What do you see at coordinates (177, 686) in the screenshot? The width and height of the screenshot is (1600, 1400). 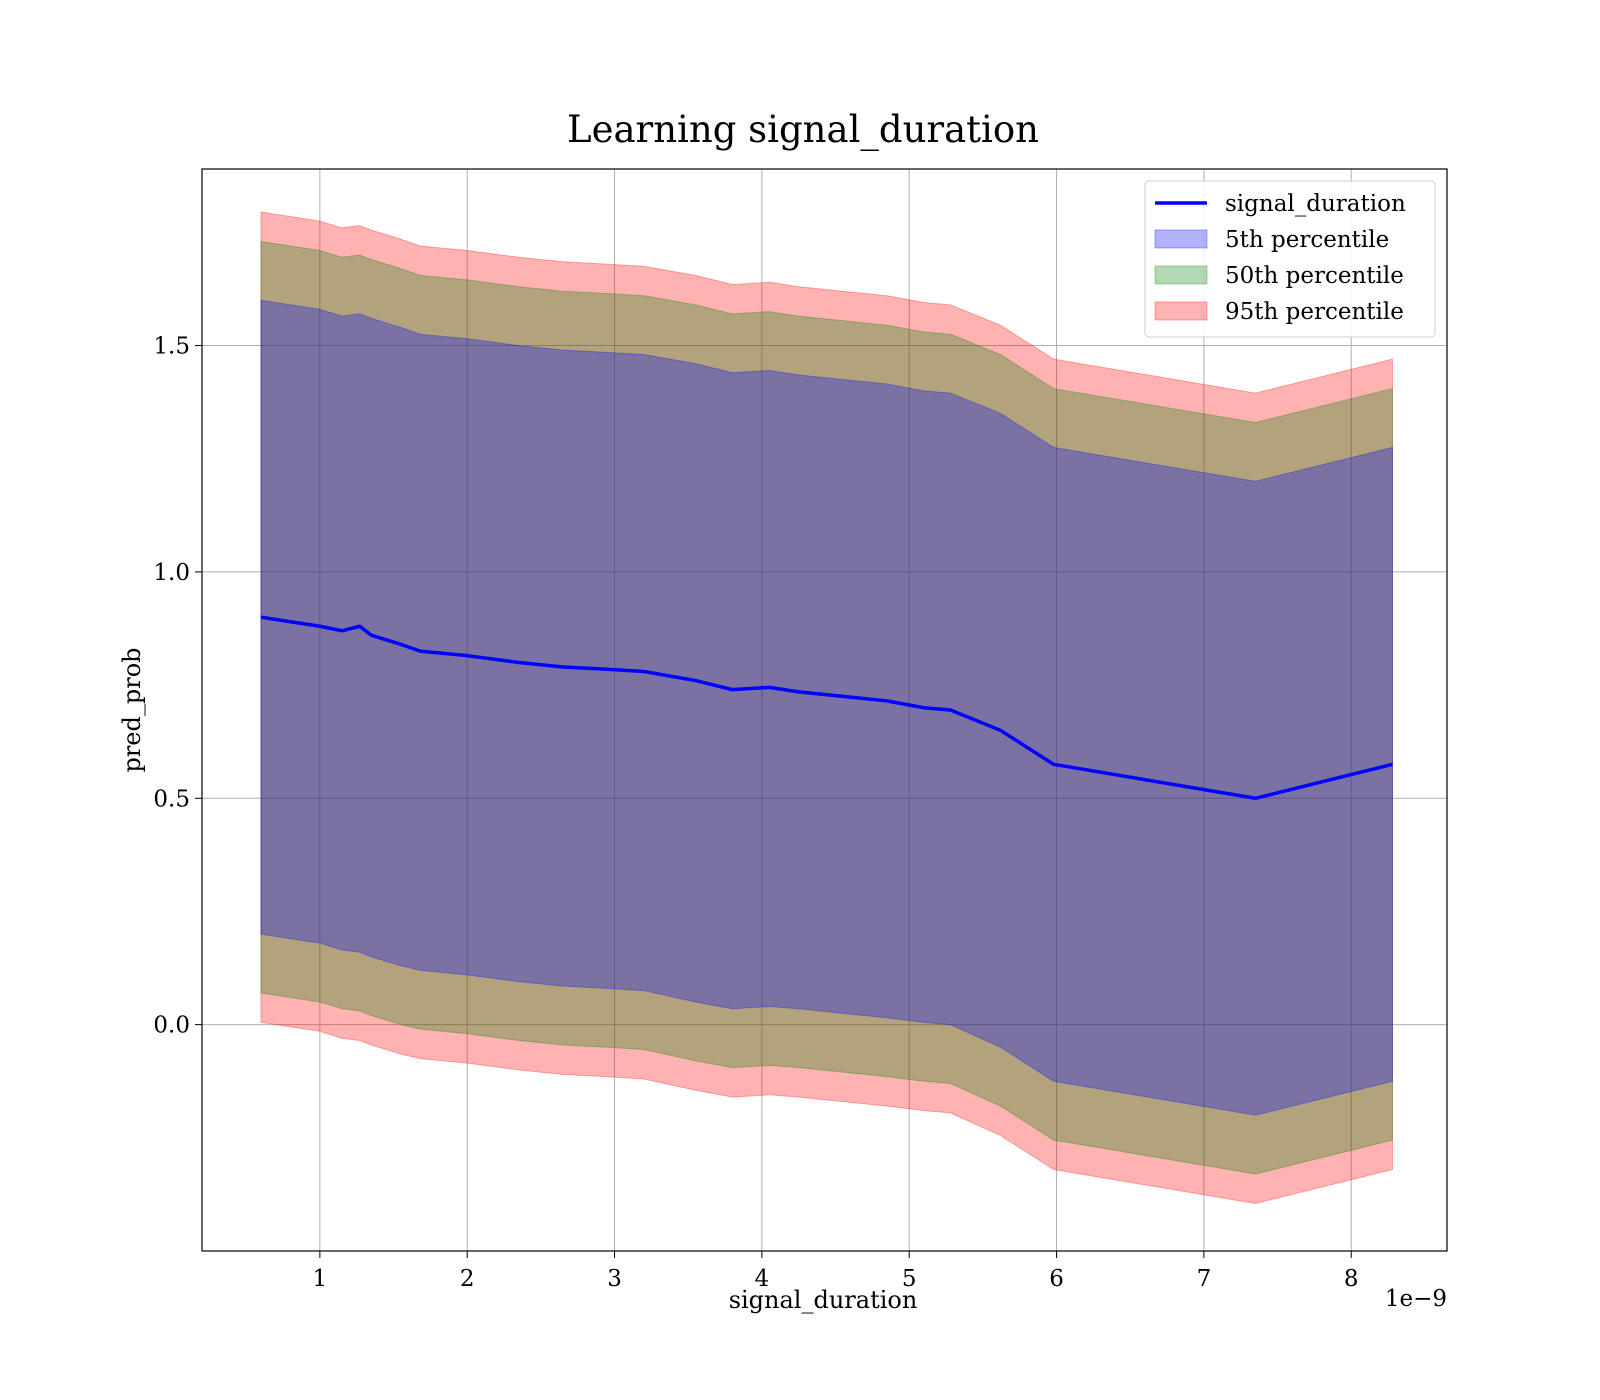 I see `y-axis-ticks: 0.0 0.5 1.0 1.5` at bounding box center [177, 686].